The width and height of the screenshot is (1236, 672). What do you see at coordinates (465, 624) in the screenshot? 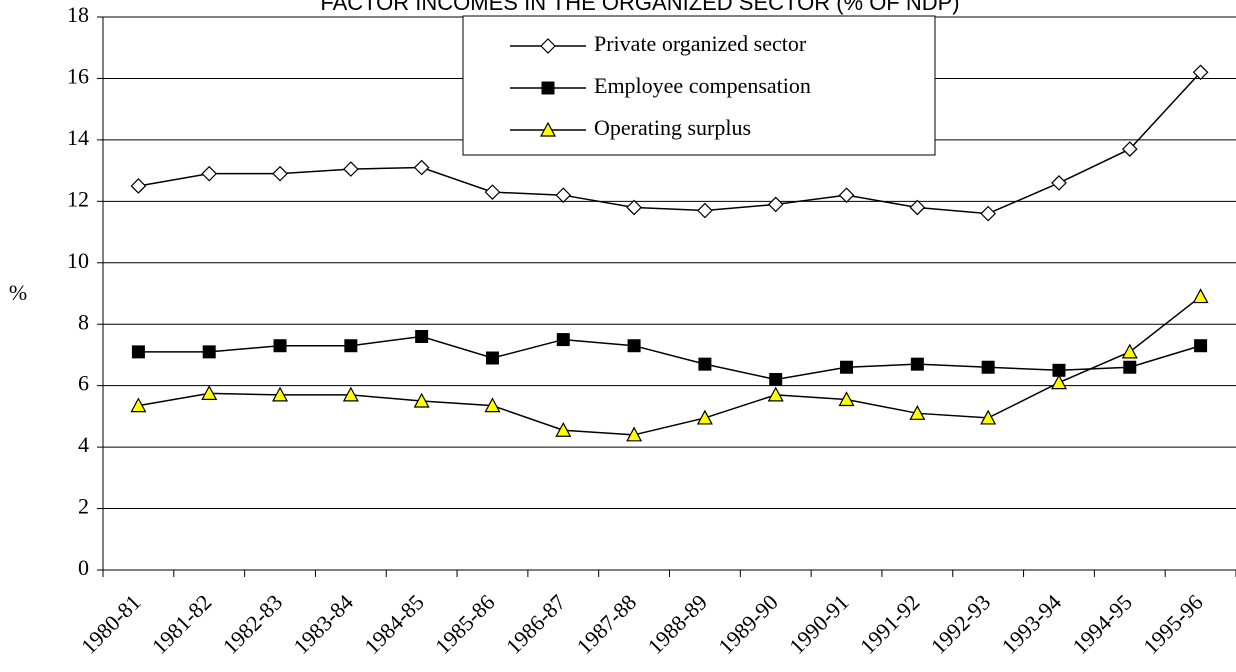
I see `x-tick-label: 1985-86` at bounding box center [465, 624].